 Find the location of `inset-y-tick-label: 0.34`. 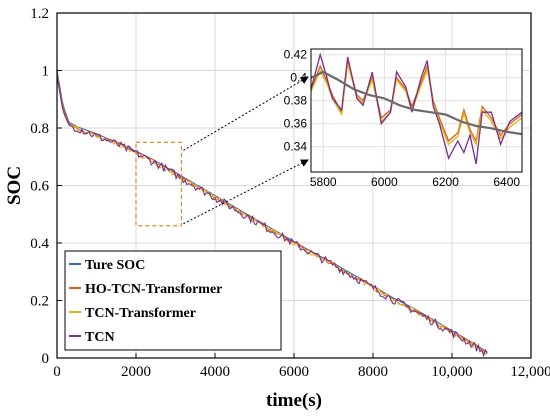

inset-y-tick-label: 0.34 is located at coordinates (296, 147).